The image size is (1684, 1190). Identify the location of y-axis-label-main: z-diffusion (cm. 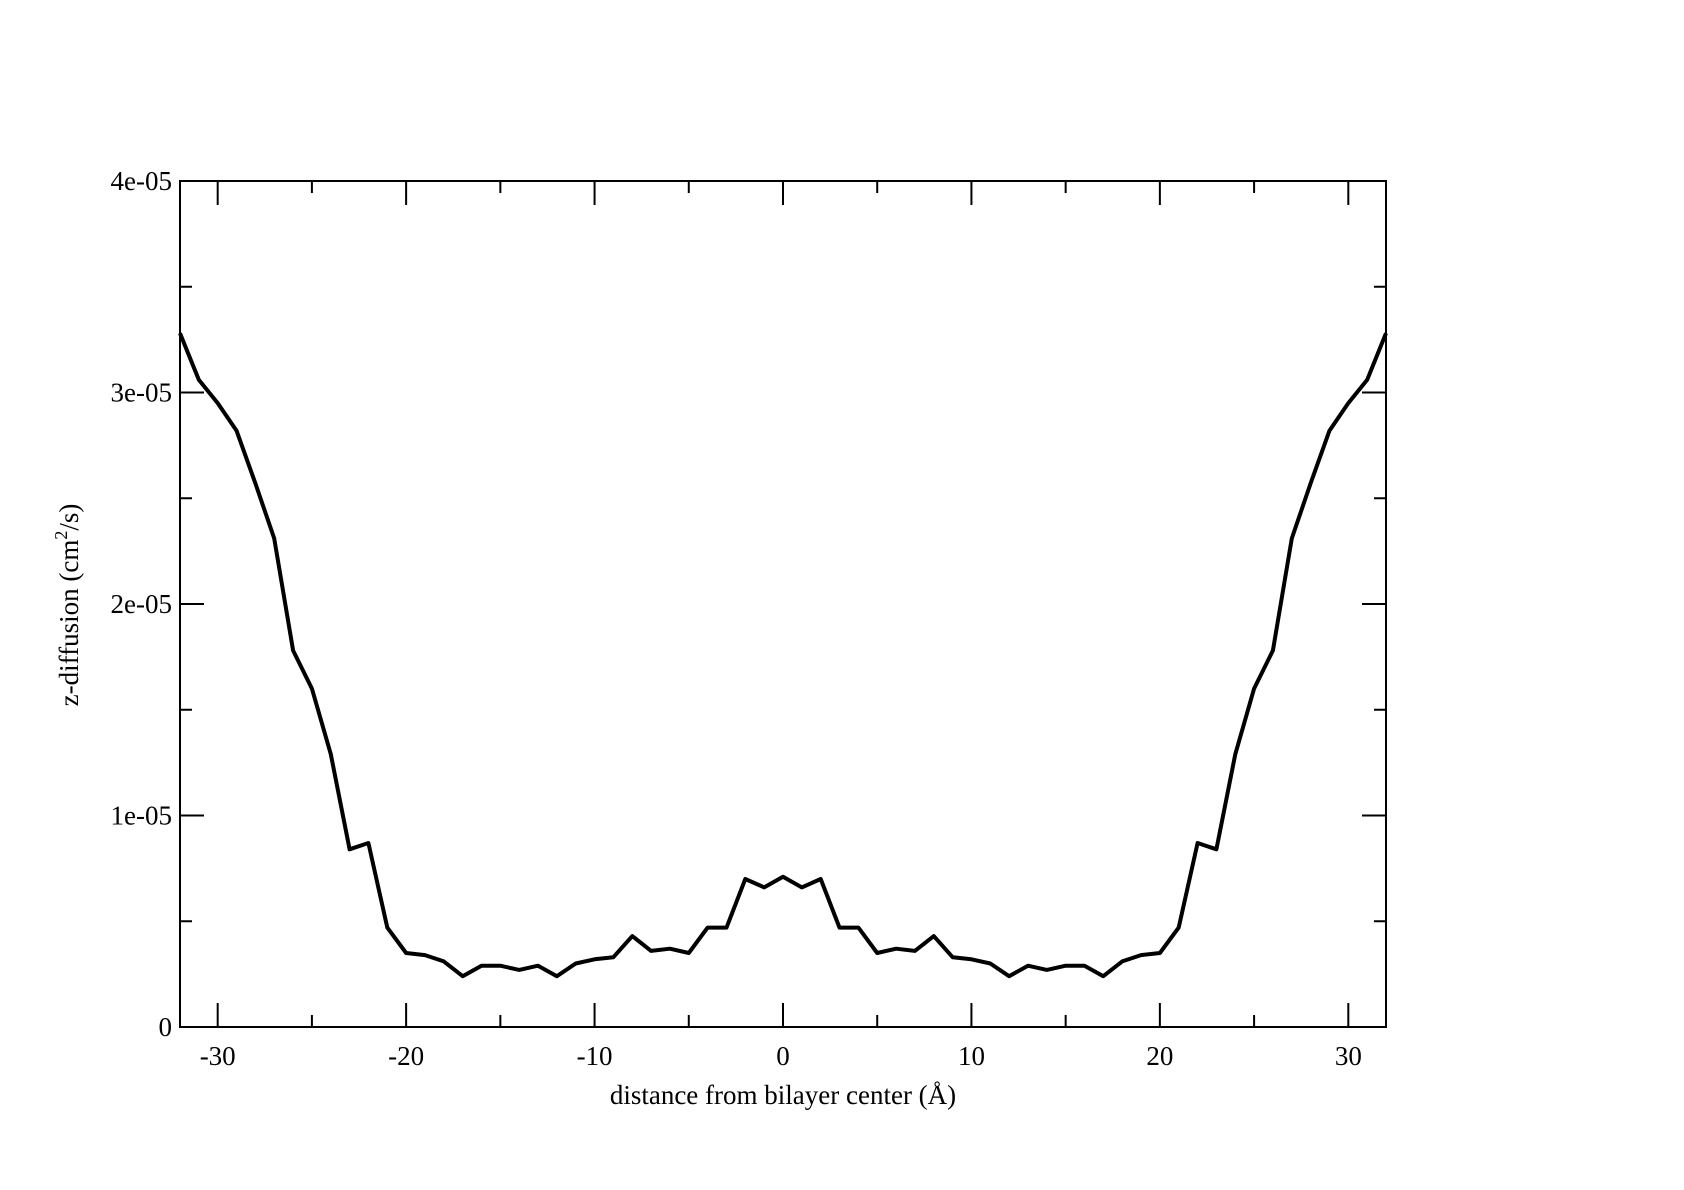
(69, 623).